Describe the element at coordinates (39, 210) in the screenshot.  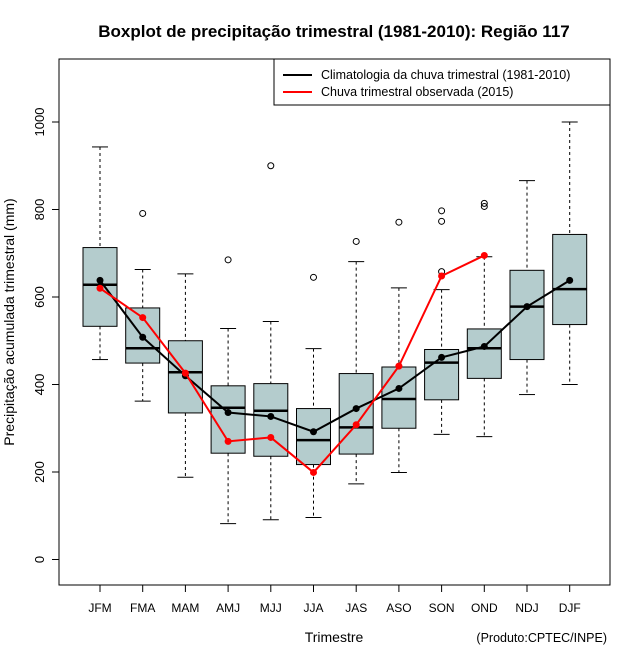
I see `y-tick-label: 800` at that location.